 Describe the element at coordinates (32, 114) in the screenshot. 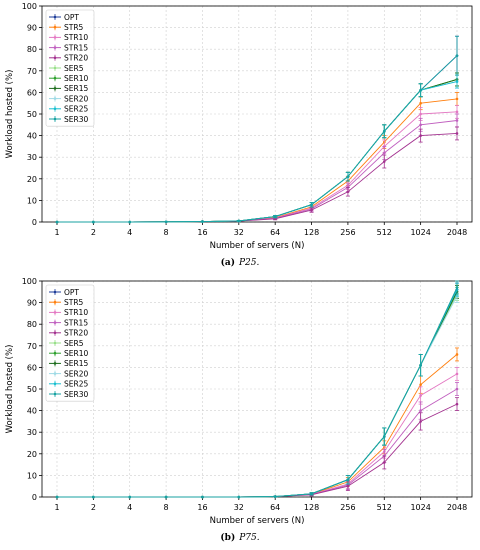

I see `chart-a-y-tick-label: 50` at that location.